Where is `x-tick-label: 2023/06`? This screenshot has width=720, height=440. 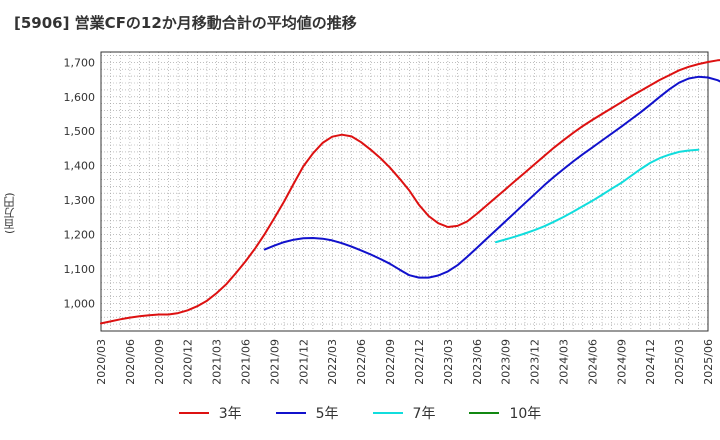 x-tick-label: 2023/06 is located at coordinates (477, 362).